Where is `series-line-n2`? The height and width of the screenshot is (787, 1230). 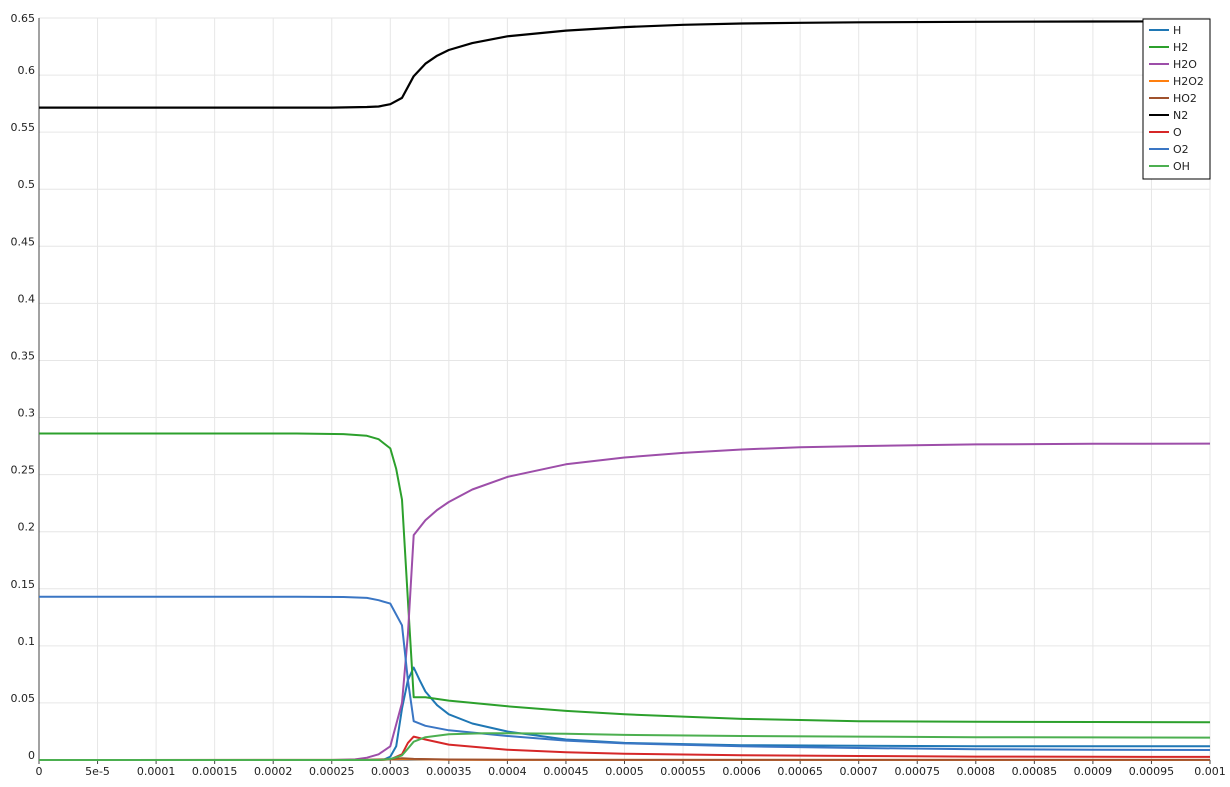 series-line-n2 is located at coordinates (625, 64).